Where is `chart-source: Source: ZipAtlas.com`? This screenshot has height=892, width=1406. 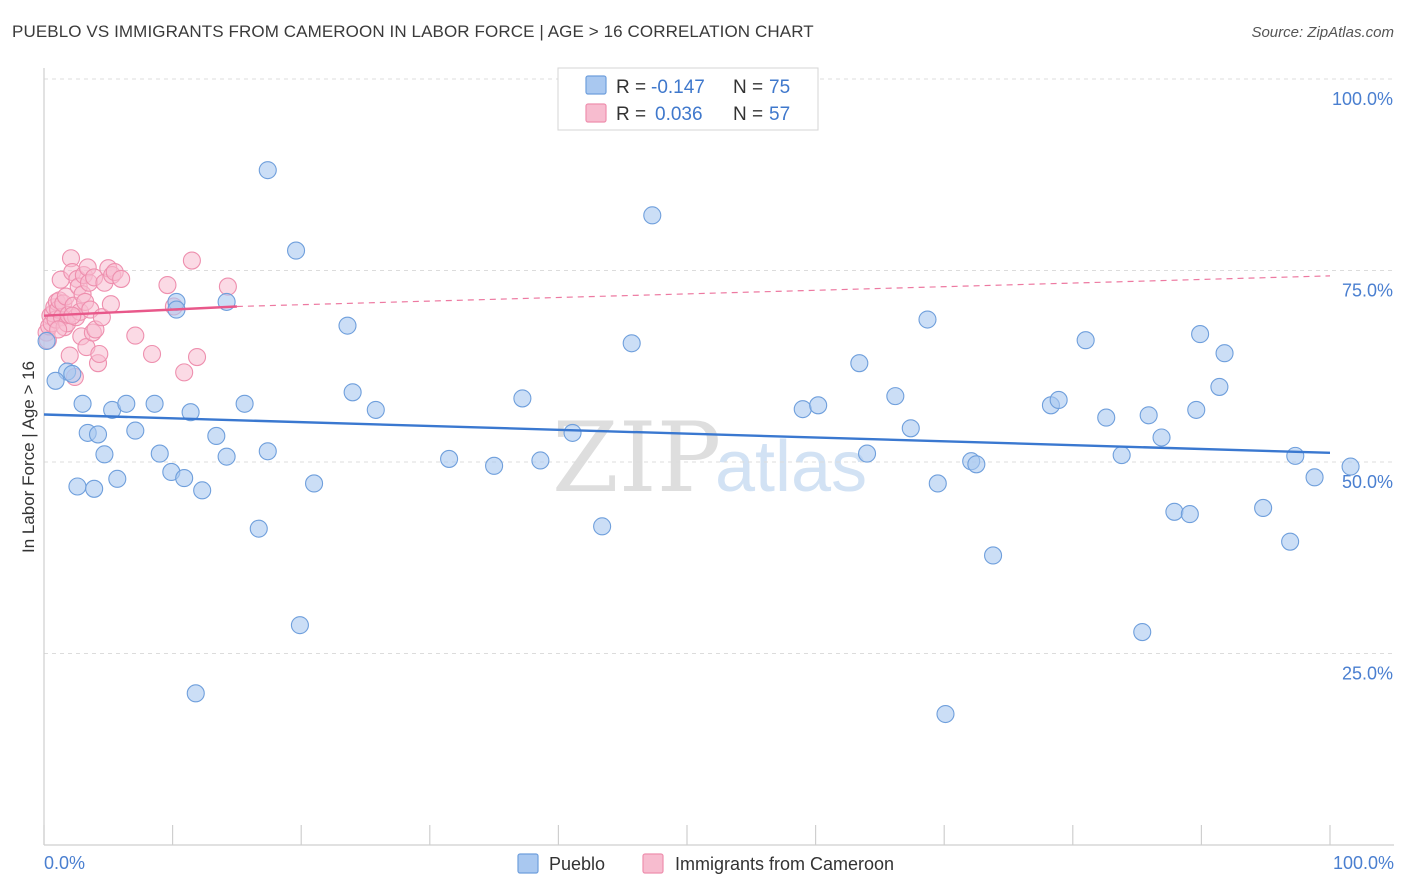 chart-source: Source: ZipAtlas.com is located at coordinates (1322, 32).